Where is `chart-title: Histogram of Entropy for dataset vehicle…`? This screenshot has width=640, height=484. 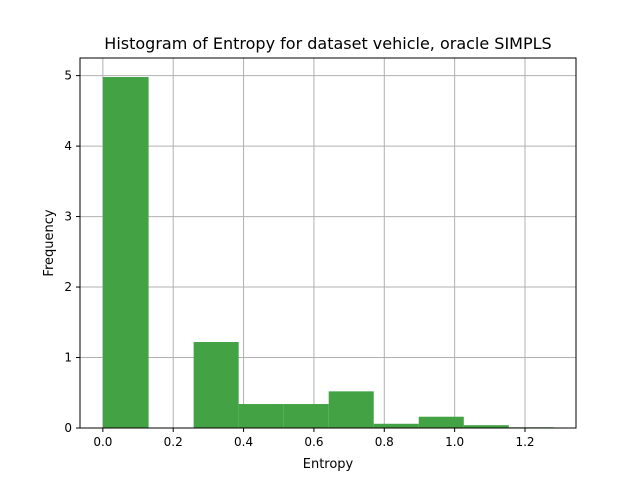 chart-title: Histogram of Entropy for dataset vehicle… is located at coordinates (327, 43).